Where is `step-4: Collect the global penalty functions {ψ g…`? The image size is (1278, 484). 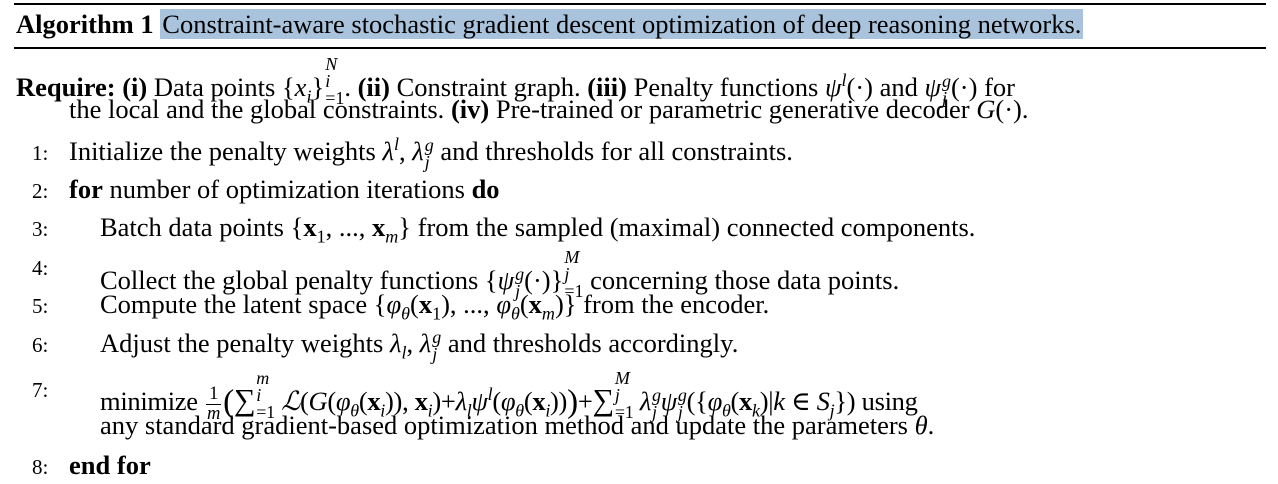
step-4: Collect the global penalty functions {ψ g… is located at coordinates (500, 274).